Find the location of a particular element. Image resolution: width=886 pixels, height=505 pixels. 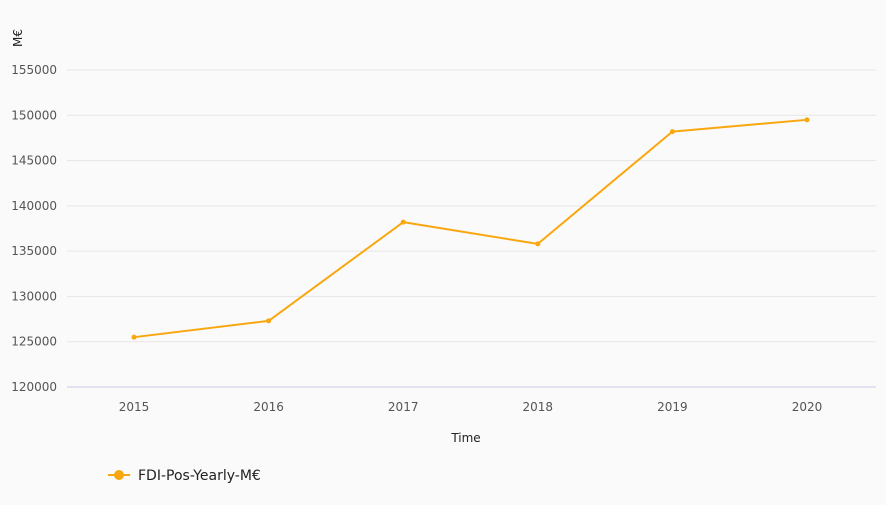

y-tick-label: 135000 is located at coordinates (34, 251).